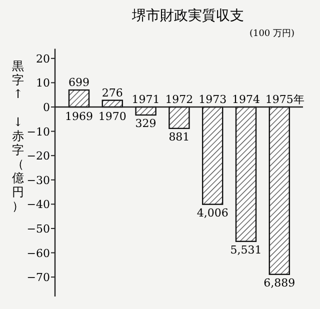 This screenshot has width=320, height=309. I want to click on y-tick-label: −70, so click(38, 277).